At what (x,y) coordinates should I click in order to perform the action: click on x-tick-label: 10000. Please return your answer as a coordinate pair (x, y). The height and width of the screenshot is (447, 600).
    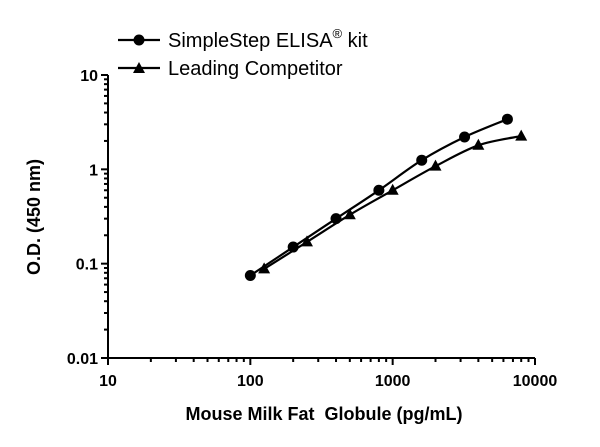
    Looking at the image, I should click on (535, 381).